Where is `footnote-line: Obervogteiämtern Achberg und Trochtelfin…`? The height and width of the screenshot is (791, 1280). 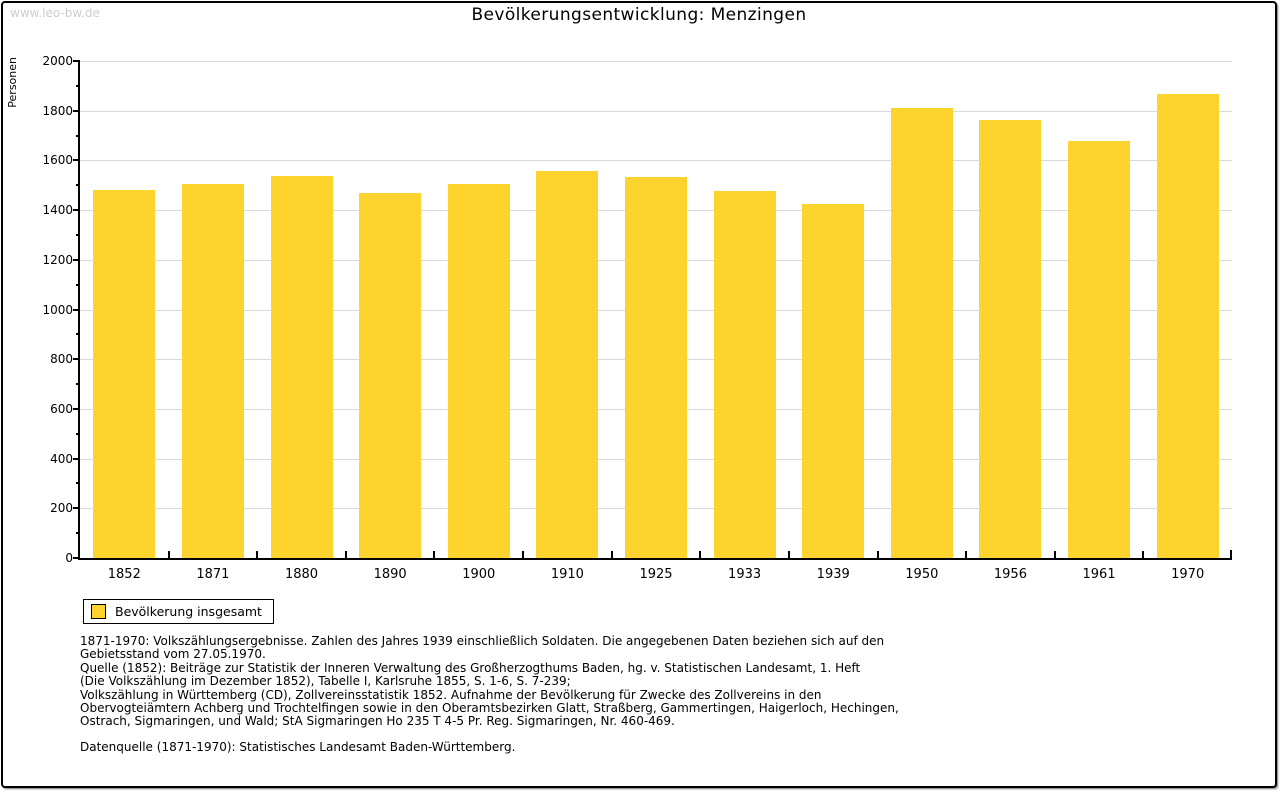
footnote-line: Obervogteiämtern Achberg und Trochtelfin… is located at coordinates (489, 708).